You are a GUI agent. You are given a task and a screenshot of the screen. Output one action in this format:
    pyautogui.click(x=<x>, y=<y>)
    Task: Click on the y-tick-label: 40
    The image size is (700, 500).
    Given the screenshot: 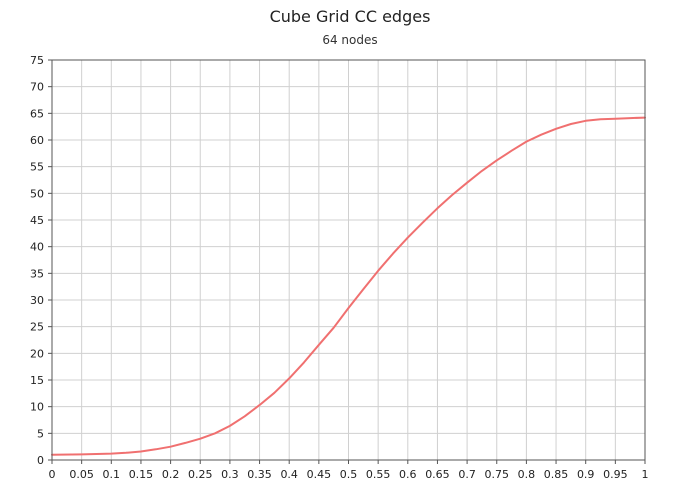 What is the action you would take?
    pyautogui.click(x=37, y=247)
    